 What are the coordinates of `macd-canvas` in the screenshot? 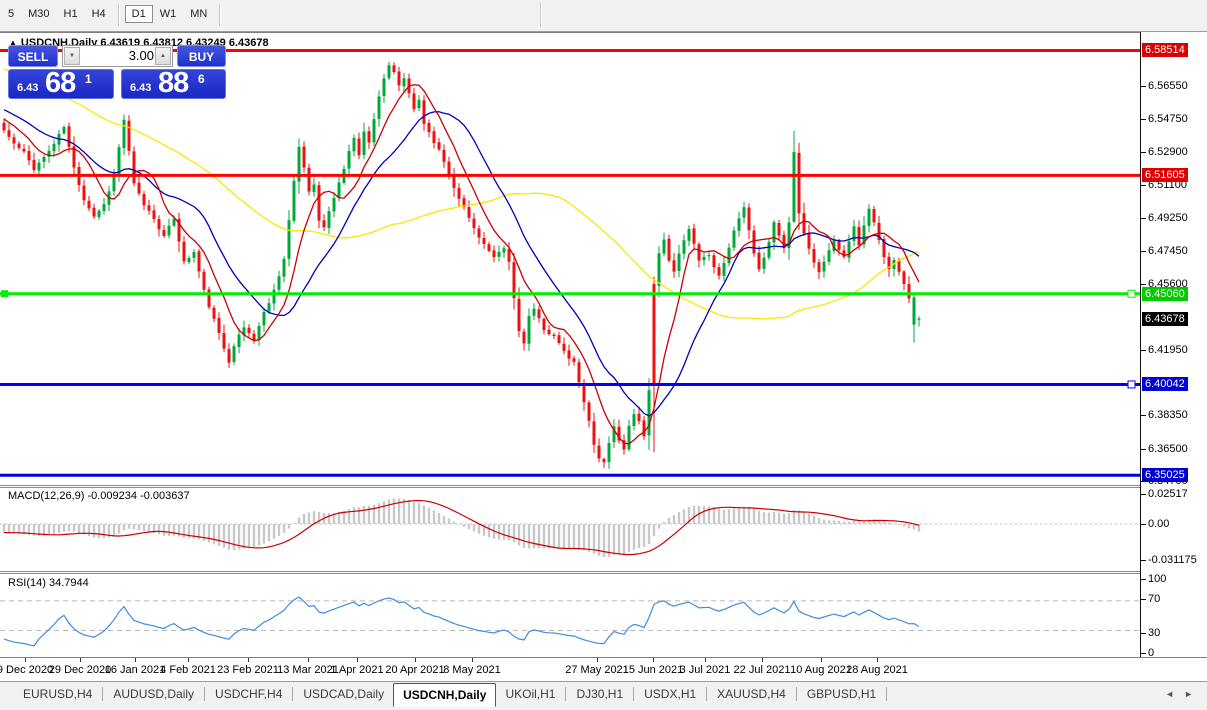 It's located at (570, 529).